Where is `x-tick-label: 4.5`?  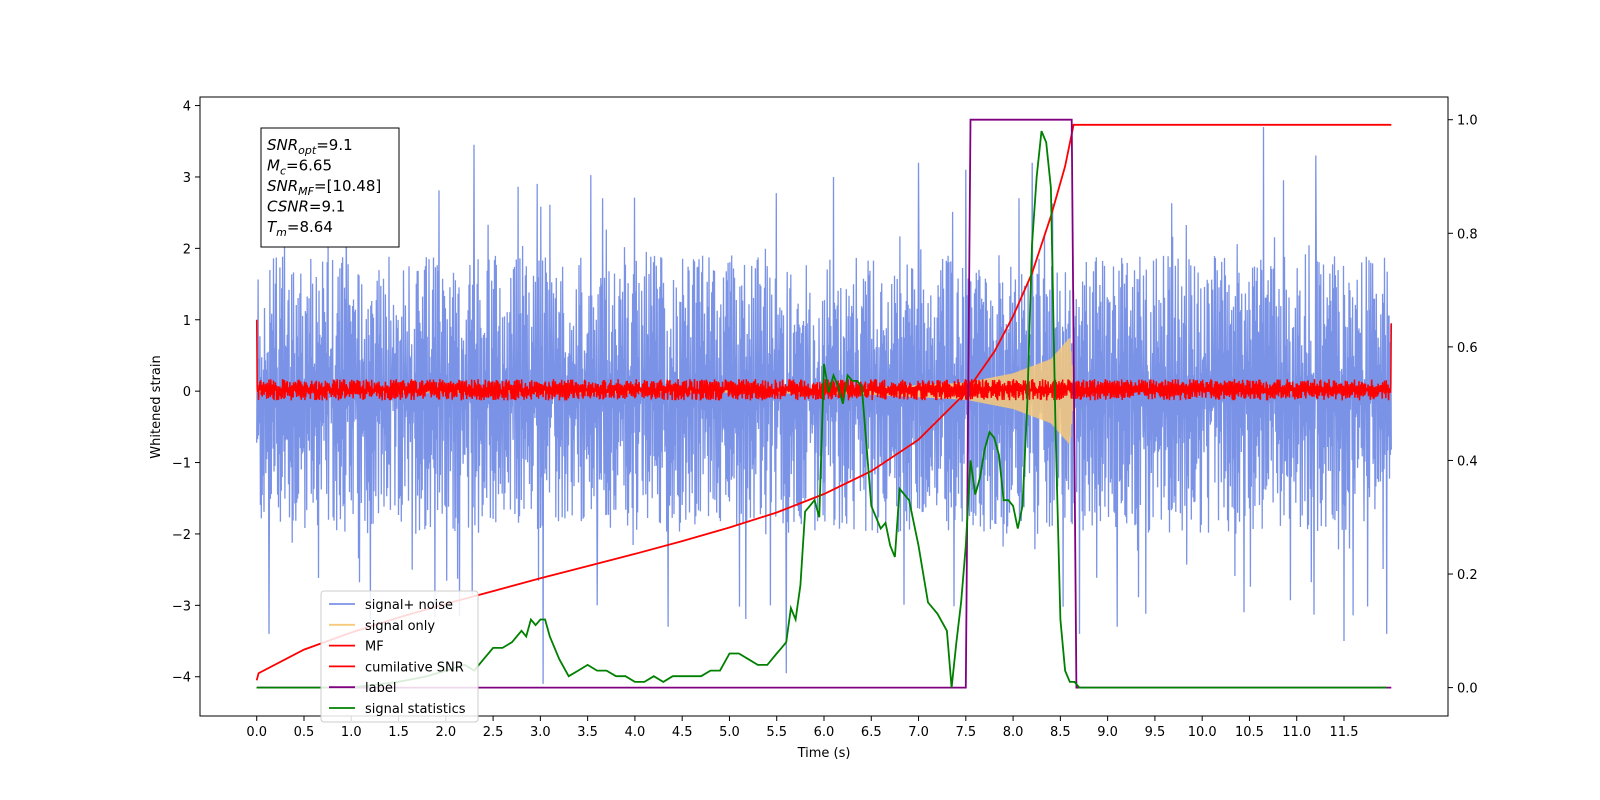
x-tick-label: 4.5 is located at coordinates (682, 732).